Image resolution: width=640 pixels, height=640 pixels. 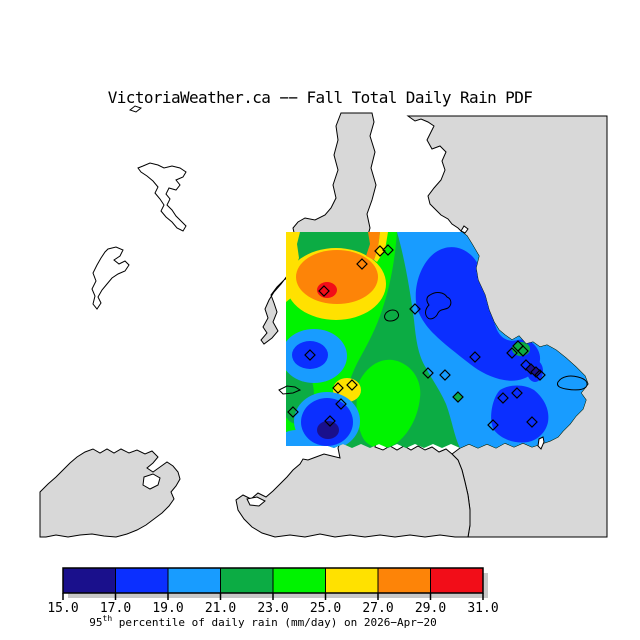 I want to click on colorbar-tick-labels: 15.0 17.0 19.0 21.0 23.0 25.0 27.0 29.0 31.0, so click(x=272, y=608).